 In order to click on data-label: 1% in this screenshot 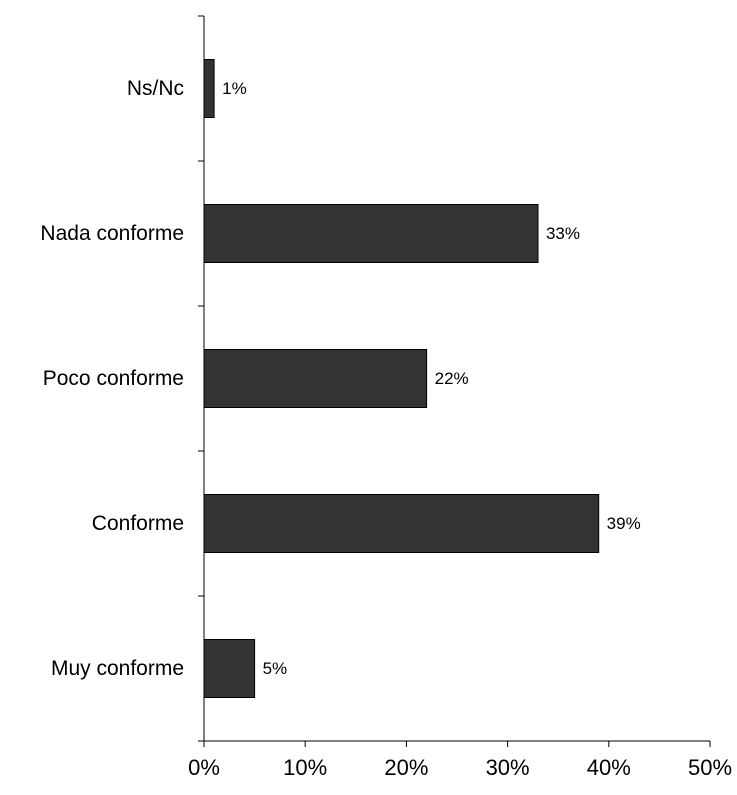, I will do `click(234, 88)`.